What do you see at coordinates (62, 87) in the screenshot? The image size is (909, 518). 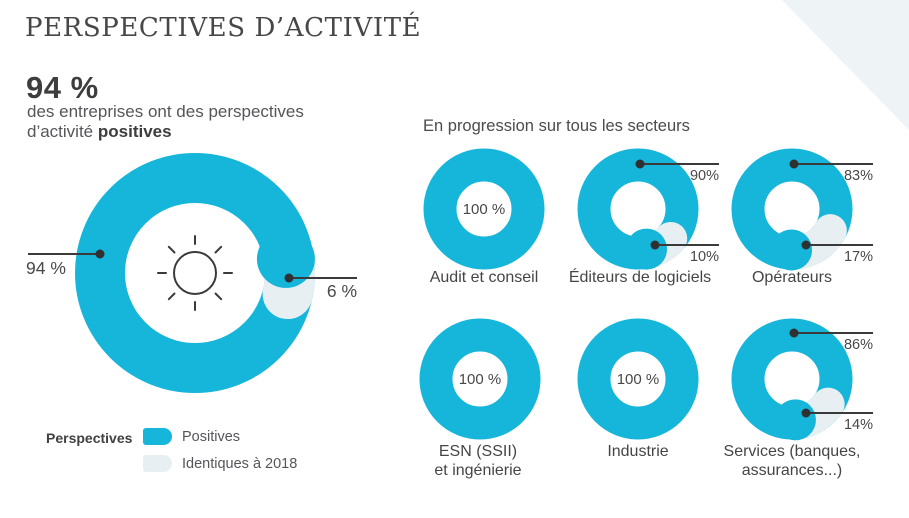 I see `stat-value: 94 %` at bounding box center [62, 87].